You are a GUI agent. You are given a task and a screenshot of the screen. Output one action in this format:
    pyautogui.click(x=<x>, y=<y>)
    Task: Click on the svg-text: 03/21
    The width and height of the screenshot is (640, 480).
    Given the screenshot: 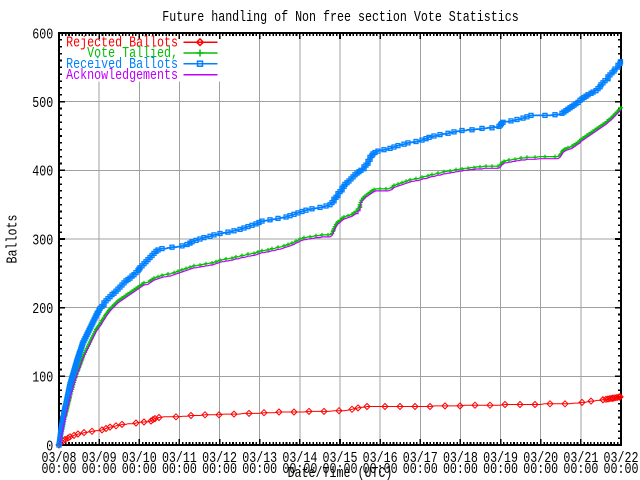 What is the action you would take?
    pyautogui.click(x=580, y=459)
    